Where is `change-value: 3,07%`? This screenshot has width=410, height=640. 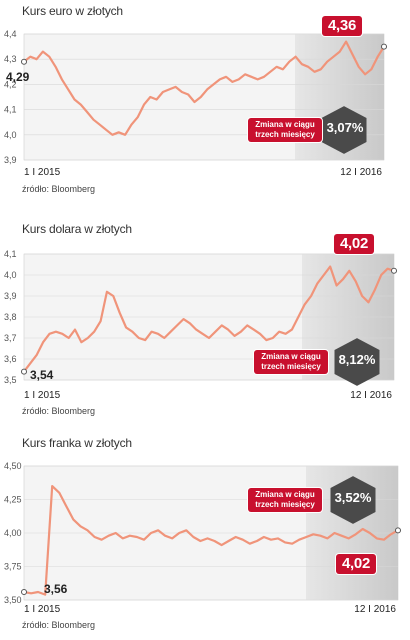 change-value: 3,07% is located at coordinates (345, 127).